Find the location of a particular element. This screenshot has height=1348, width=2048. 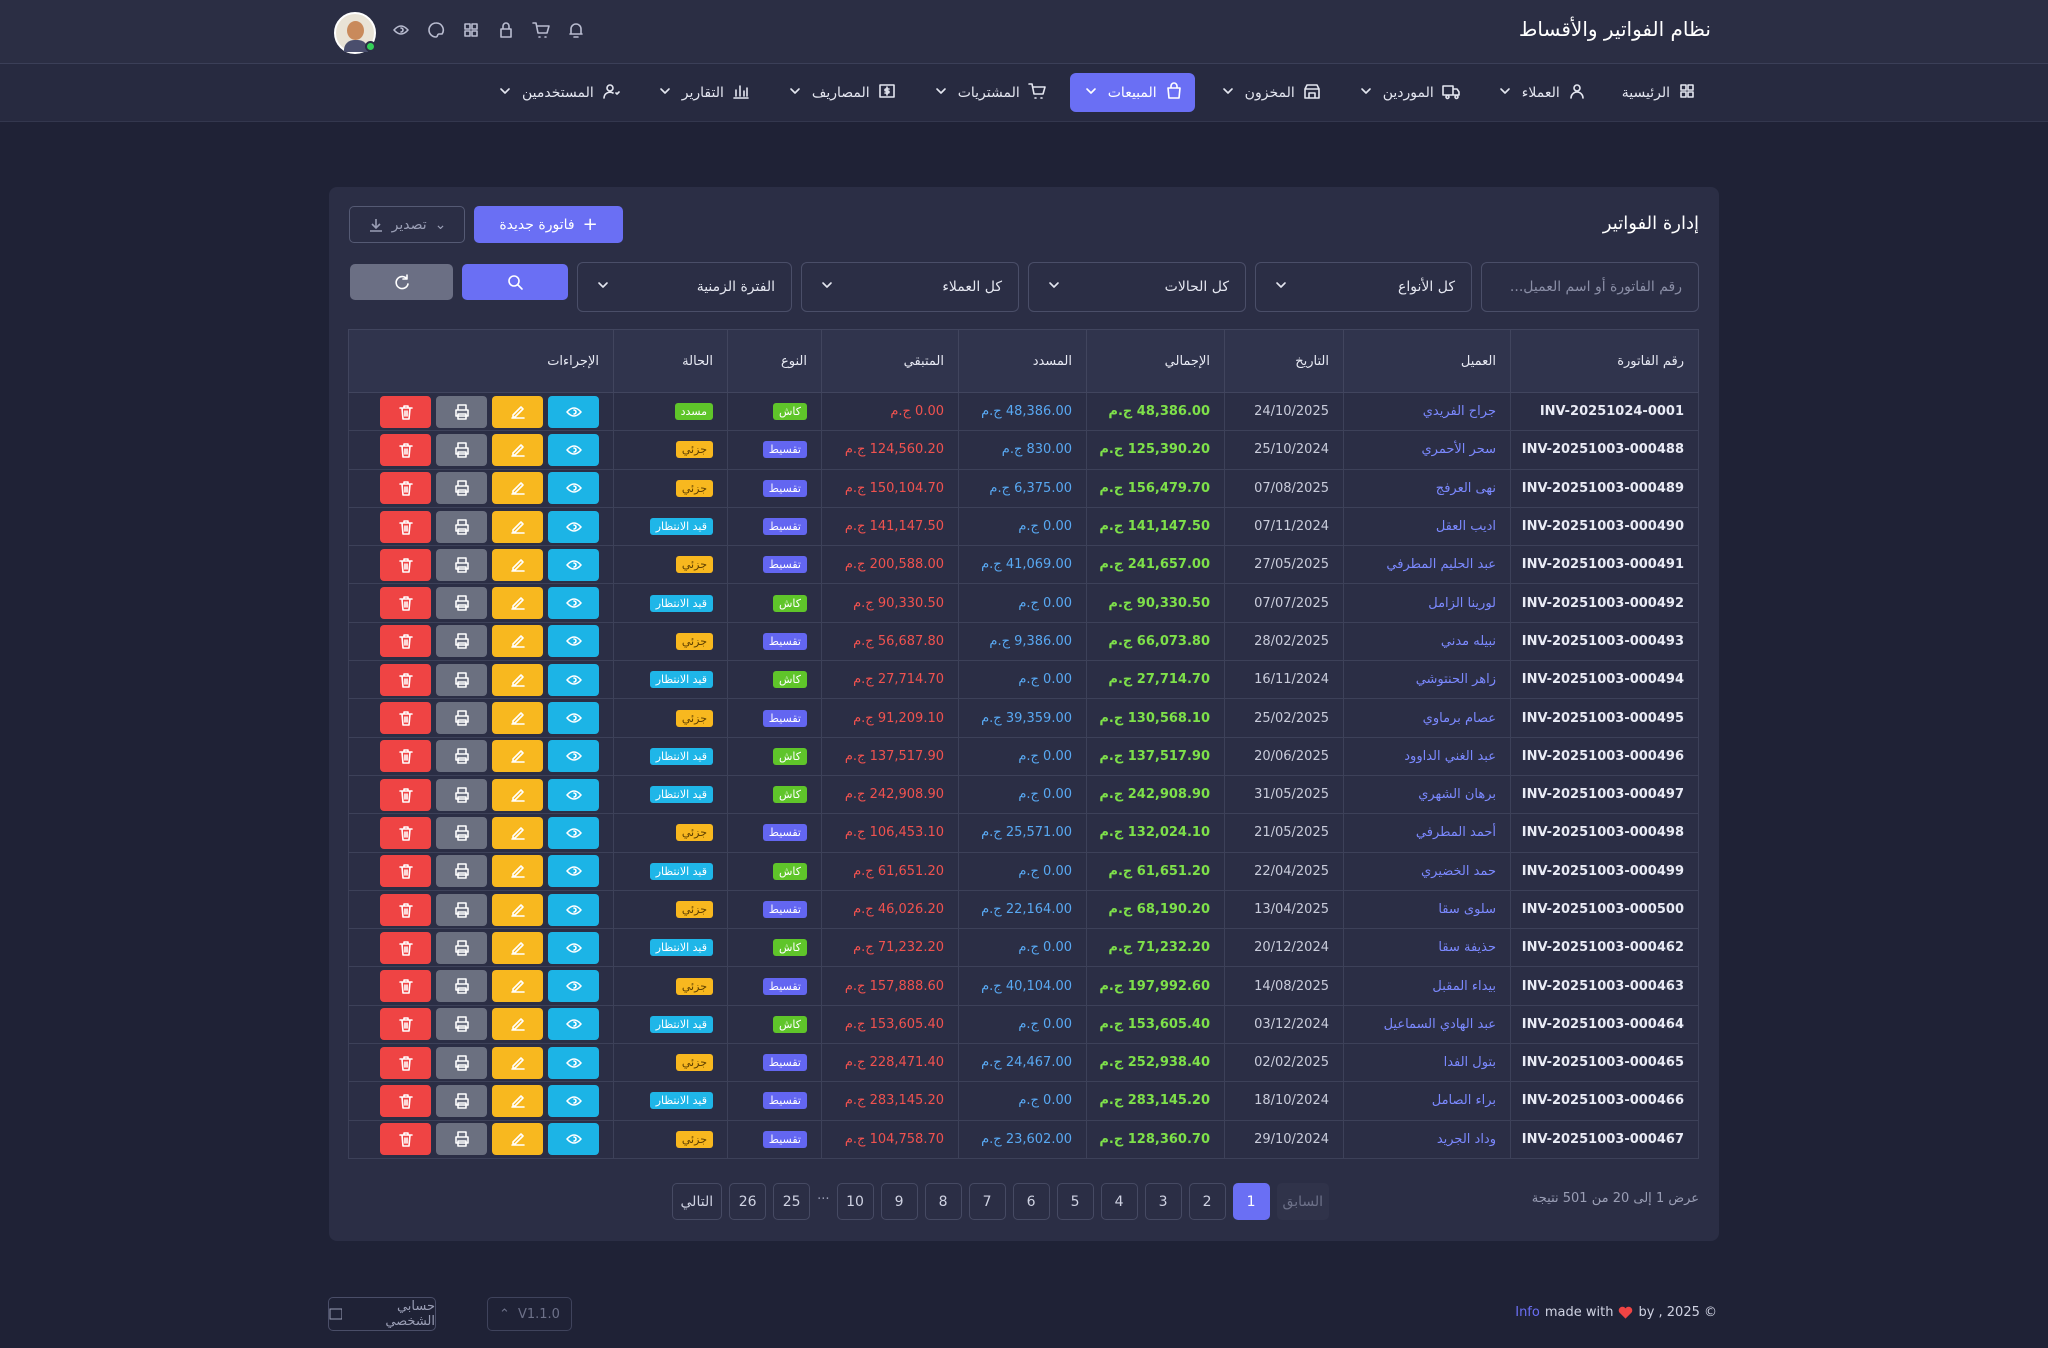

prev-button: السابق is located at coordinates (1302, 1201).